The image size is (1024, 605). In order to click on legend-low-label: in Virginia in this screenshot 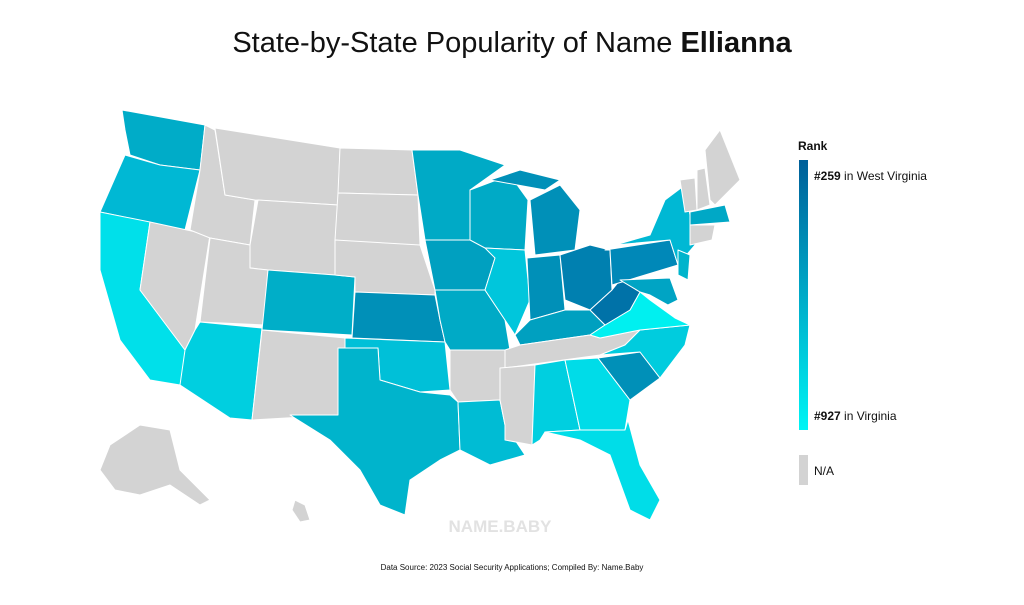, I will do `click(870, 416)`.